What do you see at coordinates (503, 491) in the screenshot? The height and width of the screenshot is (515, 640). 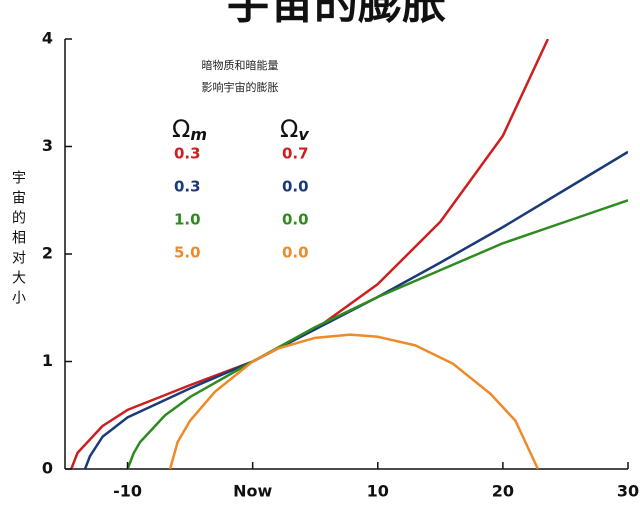 I see `x-tick-label: 20` at bounding box center [503, 491].